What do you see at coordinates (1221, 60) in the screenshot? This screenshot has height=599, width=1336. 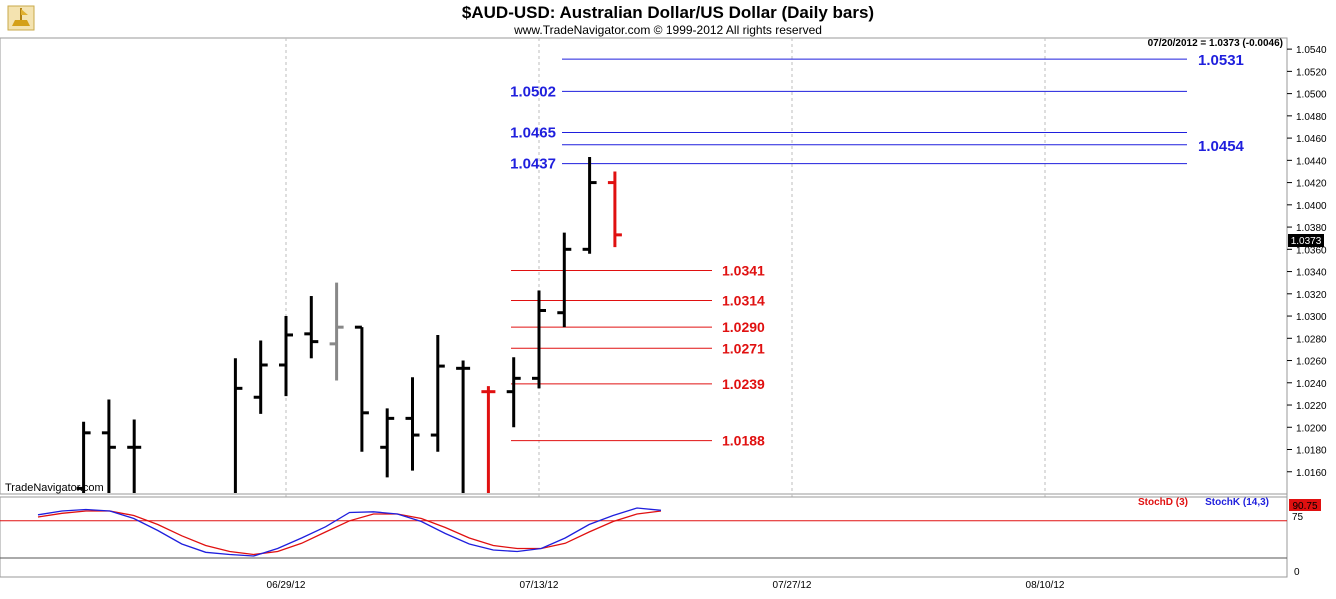 I see `resistance-label: 1.0531` at bounding box center [1221, 60].